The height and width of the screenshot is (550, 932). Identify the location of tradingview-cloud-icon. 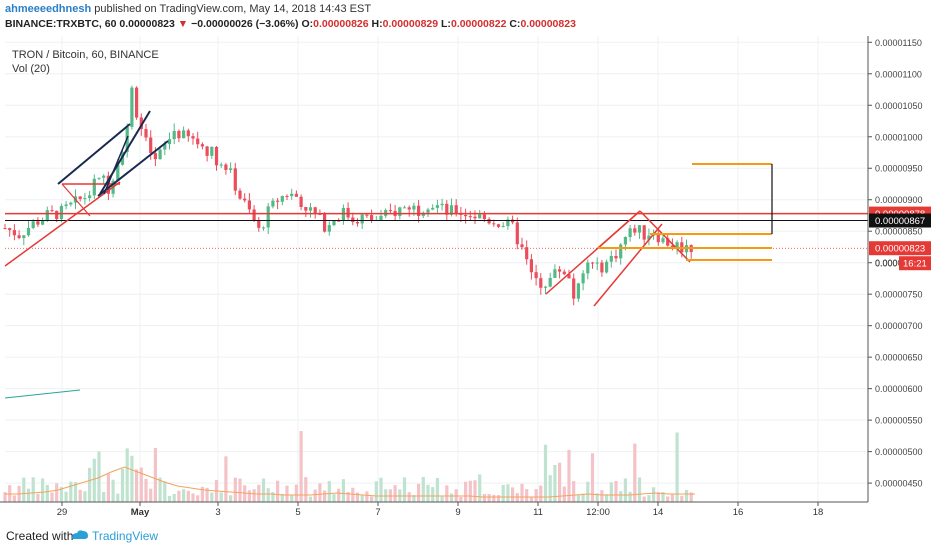
(80, 534).